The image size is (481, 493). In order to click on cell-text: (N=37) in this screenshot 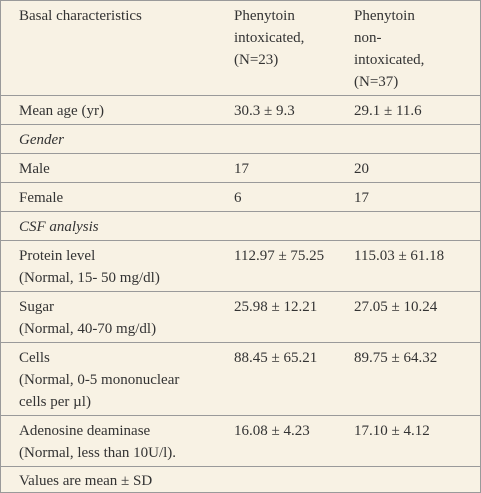, I will do `click(376, 82)`.